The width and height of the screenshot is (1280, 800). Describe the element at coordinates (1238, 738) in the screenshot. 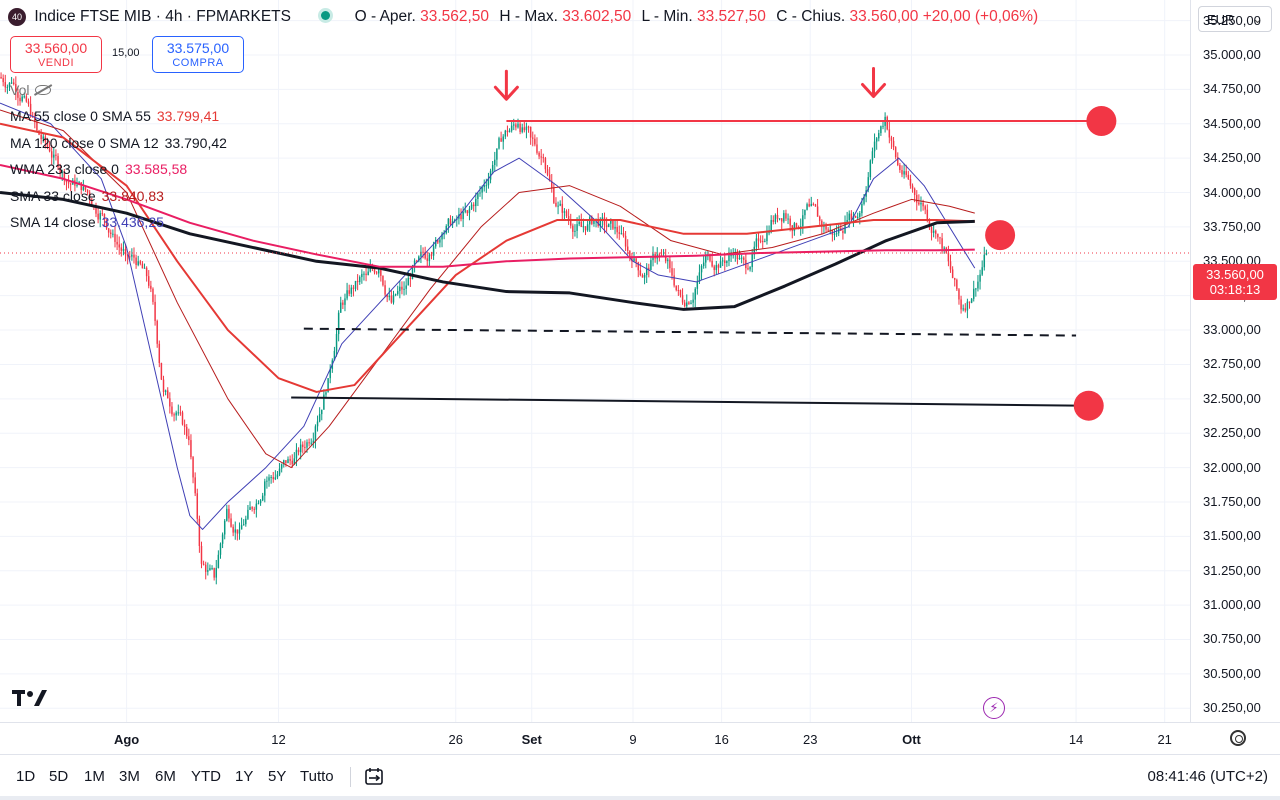

I see `gear-icon` at that location.